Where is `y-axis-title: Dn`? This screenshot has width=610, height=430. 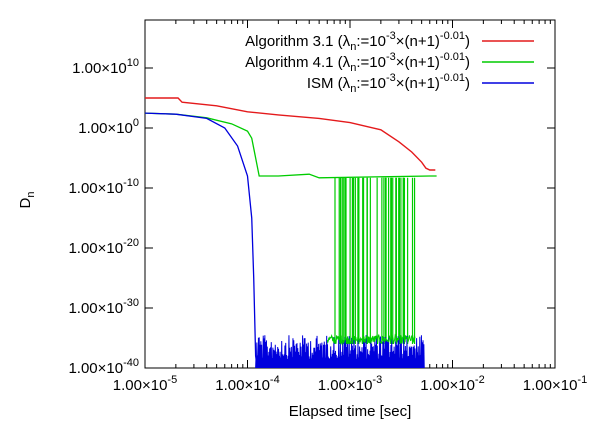 y-axis-title: Dn is located at coordinates (27, 200).